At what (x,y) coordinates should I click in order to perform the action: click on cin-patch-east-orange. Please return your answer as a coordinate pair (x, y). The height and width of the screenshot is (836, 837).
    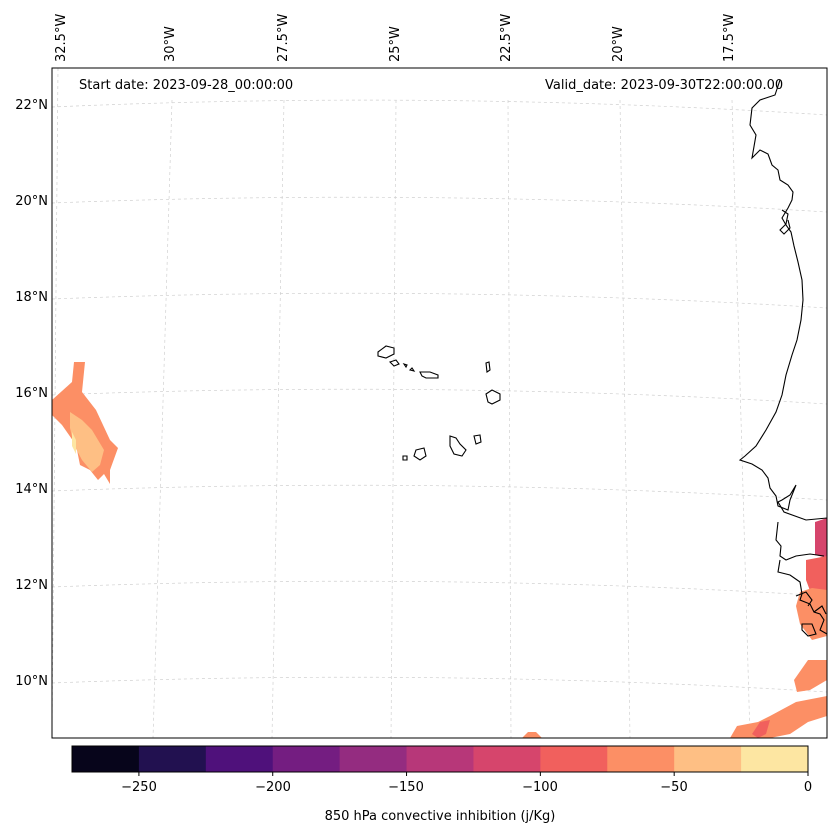
    Looking at the image, I should click on (811, 614).